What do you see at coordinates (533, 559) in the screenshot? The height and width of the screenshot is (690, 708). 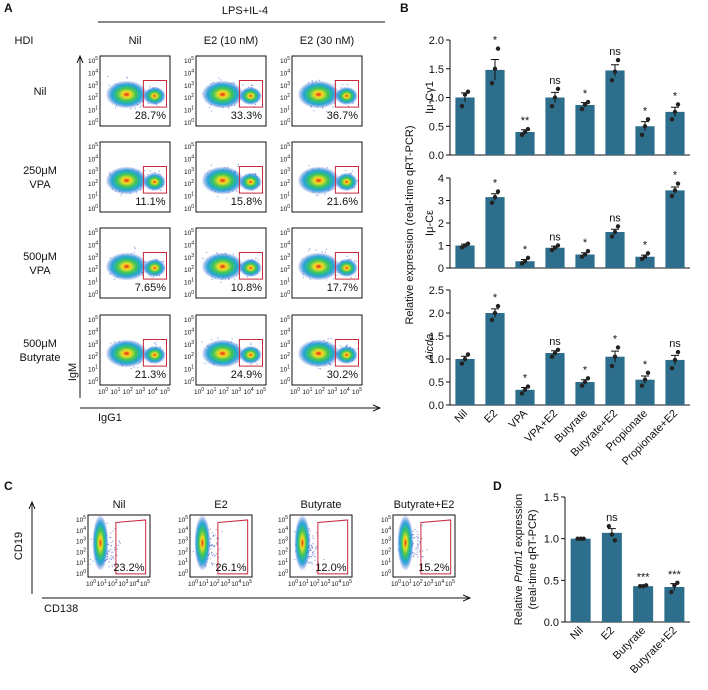 I see `y-axis-label: (real-time qRT-PCR)` at bounding box center [533, 559].